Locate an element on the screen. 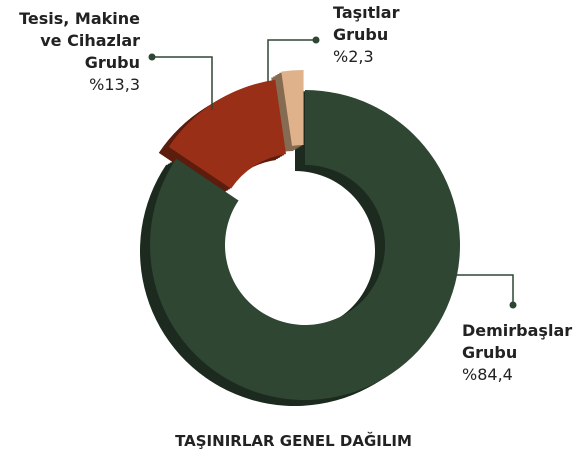 The height and width of the screenshot is (465, 587). chart-title: TAŞINIRLAR GENEL DAĞILIM is located at coordinates (293, 441).